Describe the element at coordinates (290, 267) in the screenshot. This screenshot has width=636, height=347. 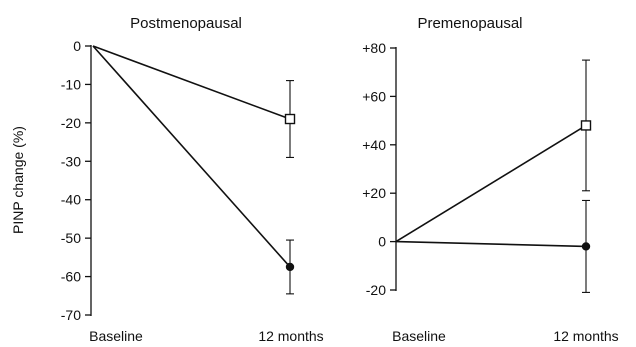
I see `data-point-circle-postmenopausal` at that location.